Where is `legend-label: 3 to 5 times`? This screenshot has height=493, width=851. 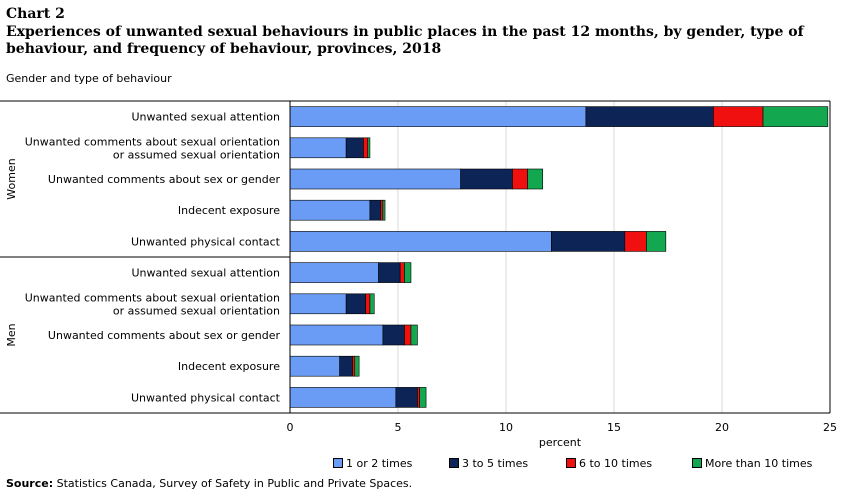
legend-label: 3 to 5 times is located at coordinates (495, 463).